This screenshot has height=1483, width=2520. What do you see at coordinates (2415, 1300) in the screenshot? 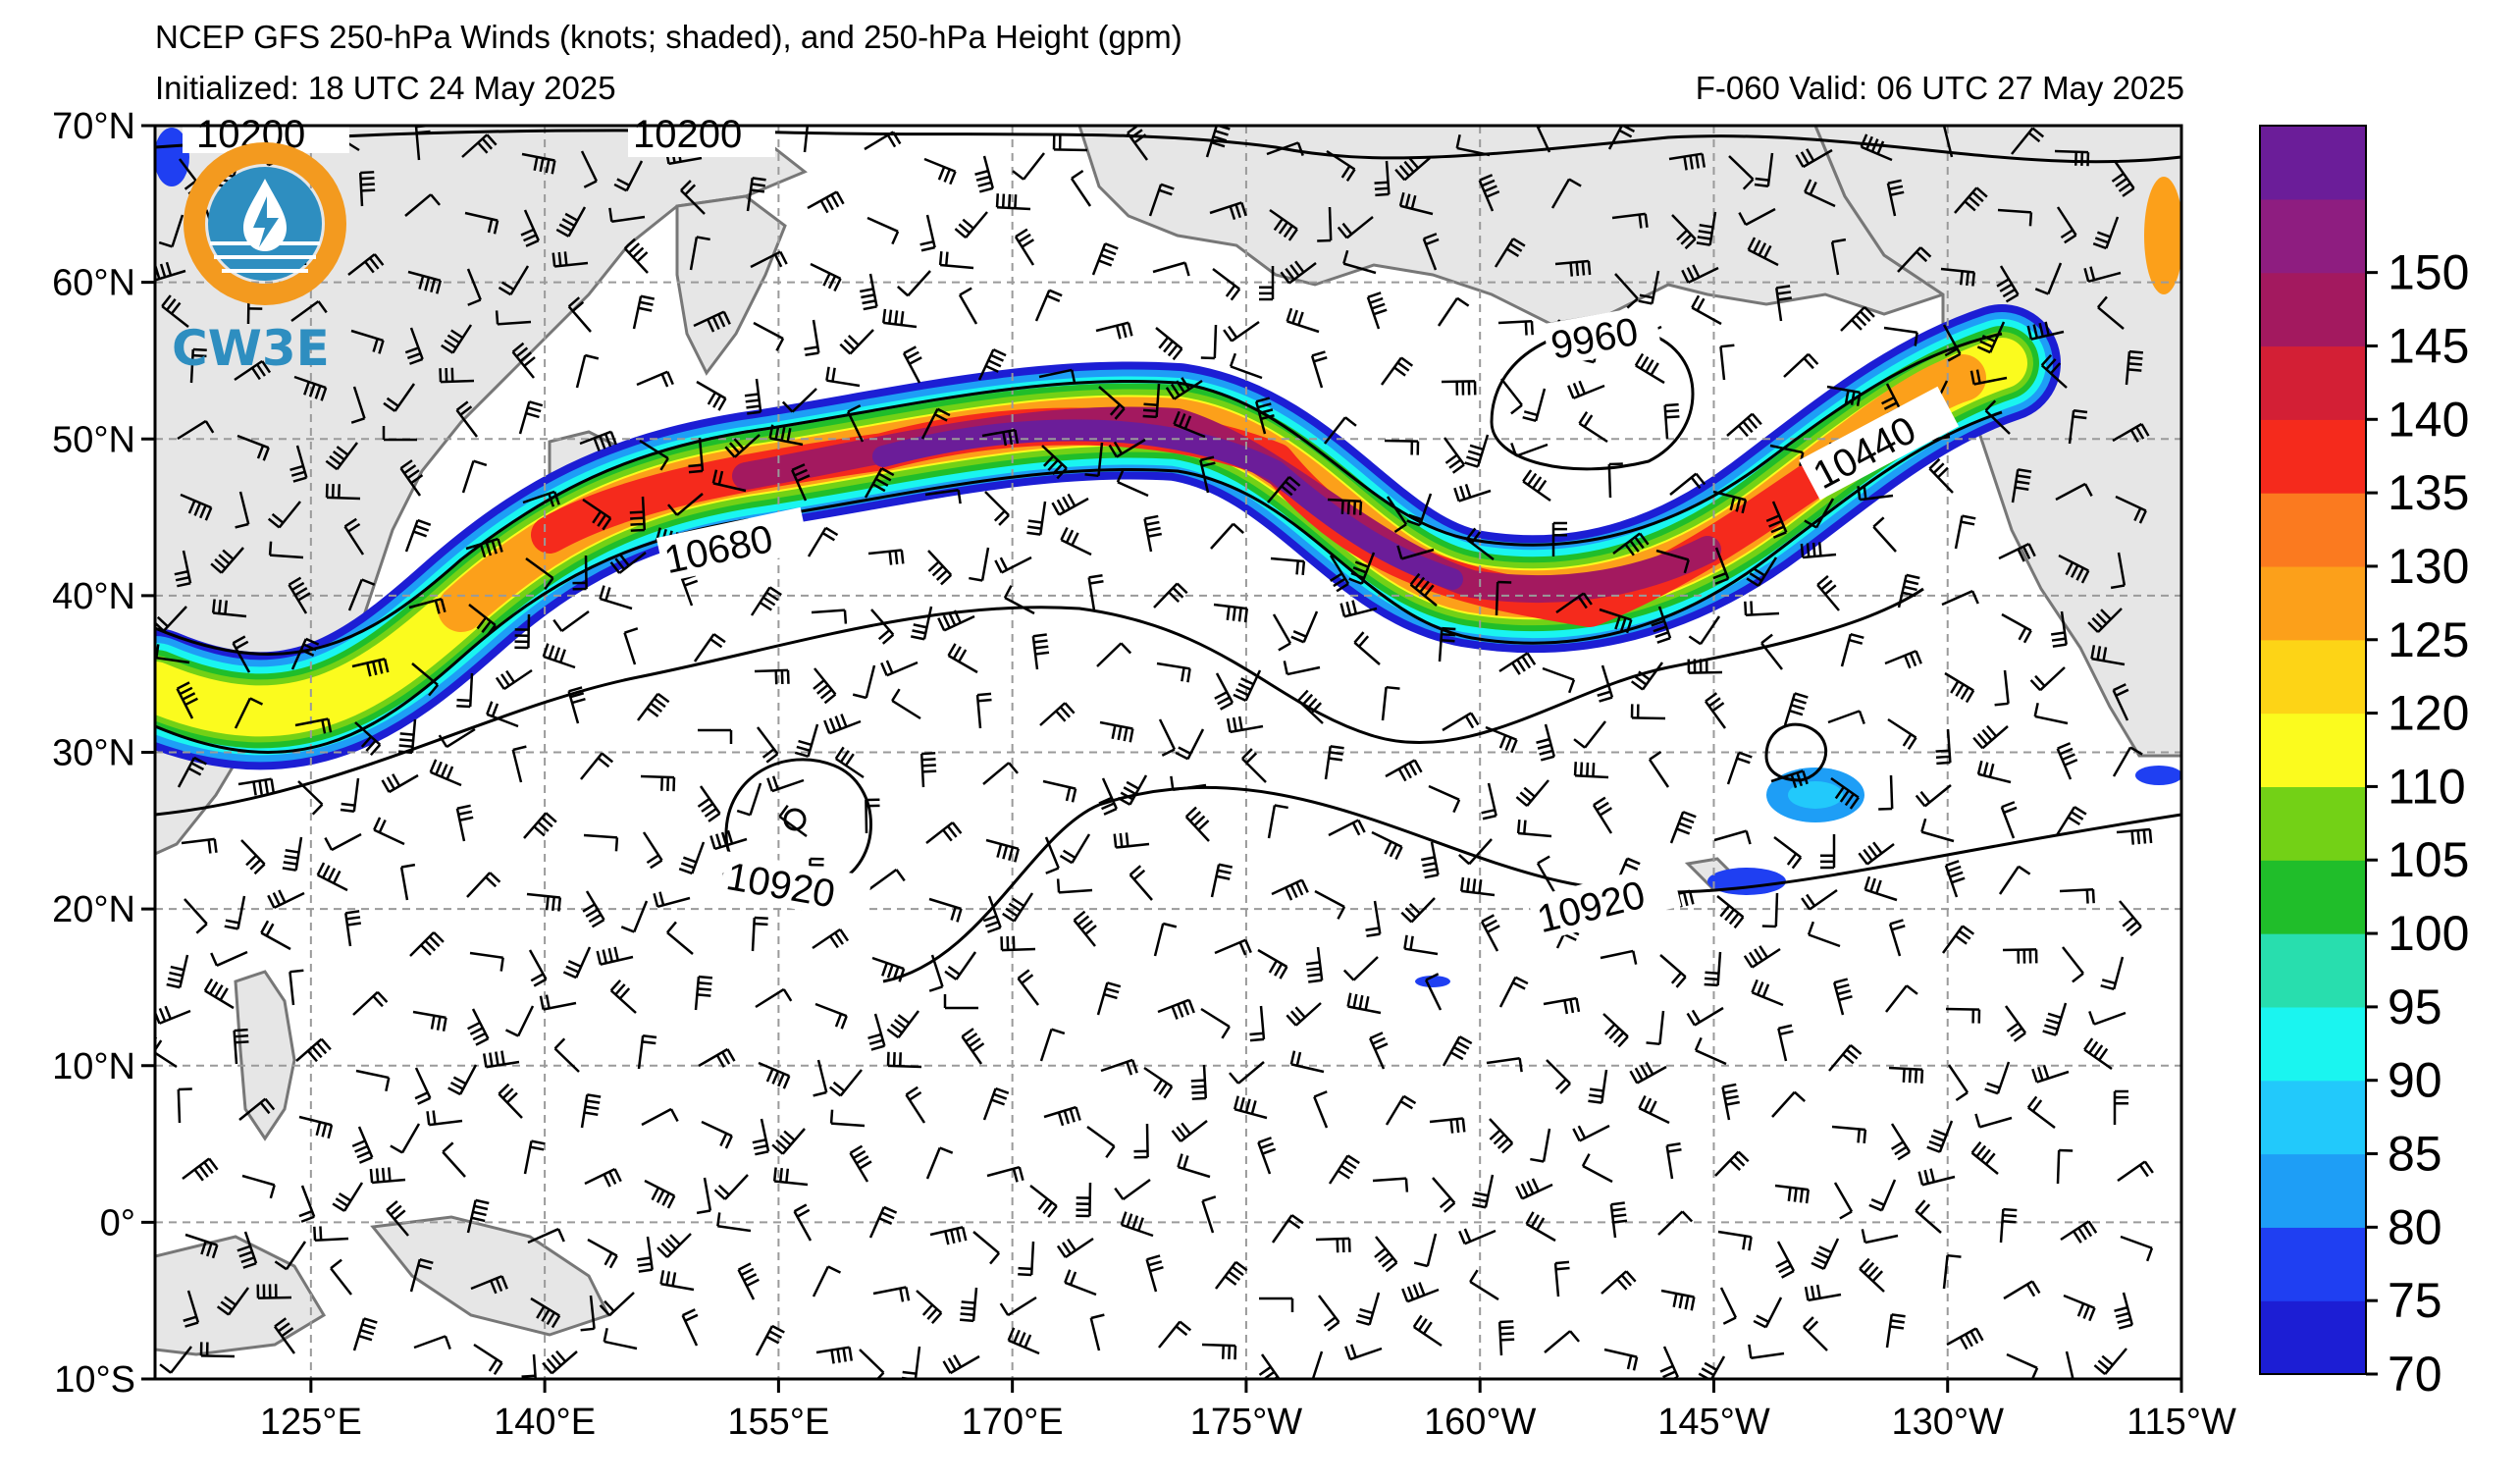
I see `colorbar-label: 75` at bounding box center [2415, 1300].